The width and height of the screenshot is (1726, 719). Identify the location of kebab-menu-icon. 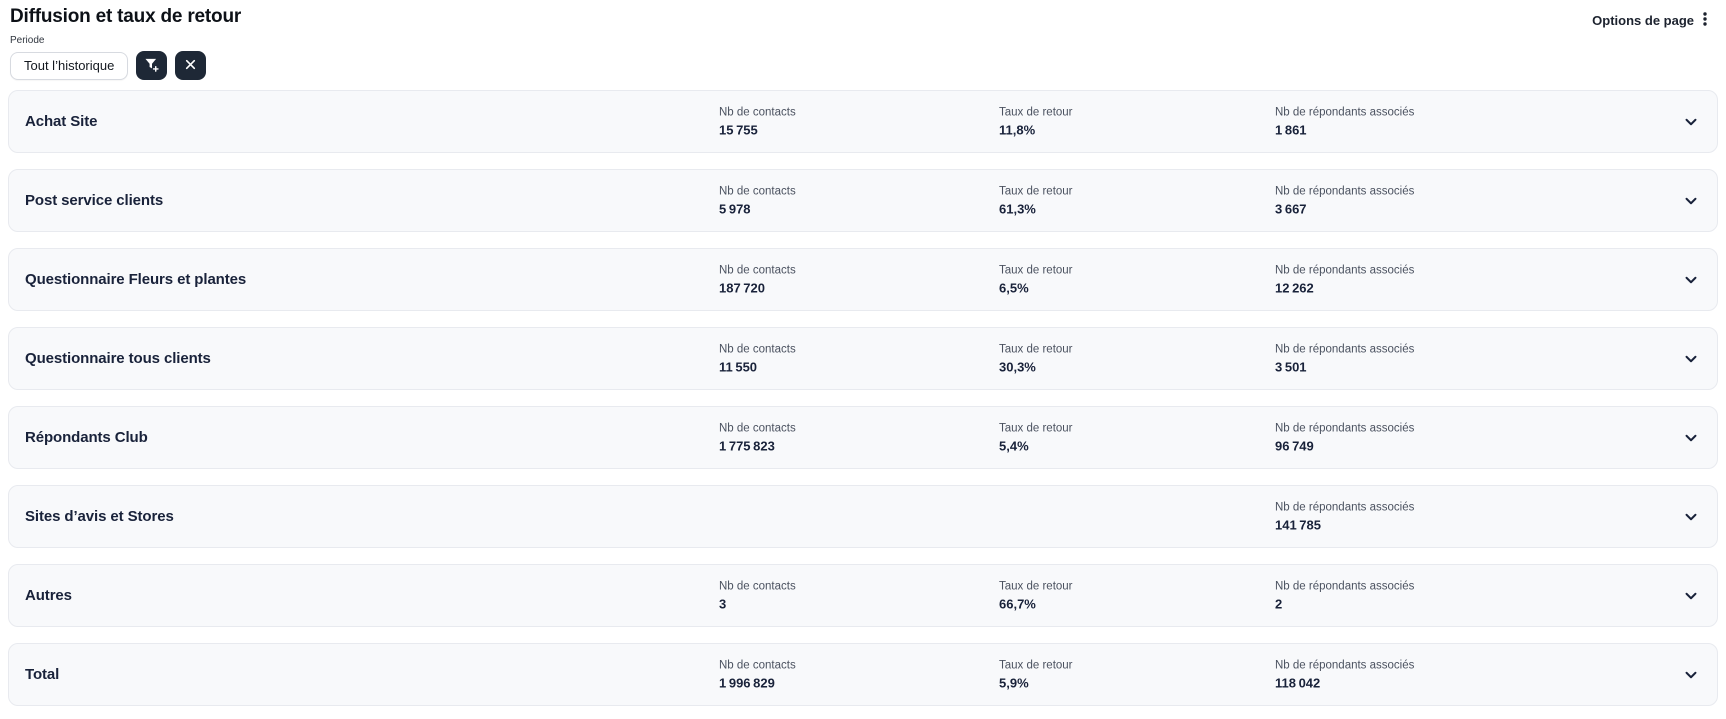
(1705, 20).